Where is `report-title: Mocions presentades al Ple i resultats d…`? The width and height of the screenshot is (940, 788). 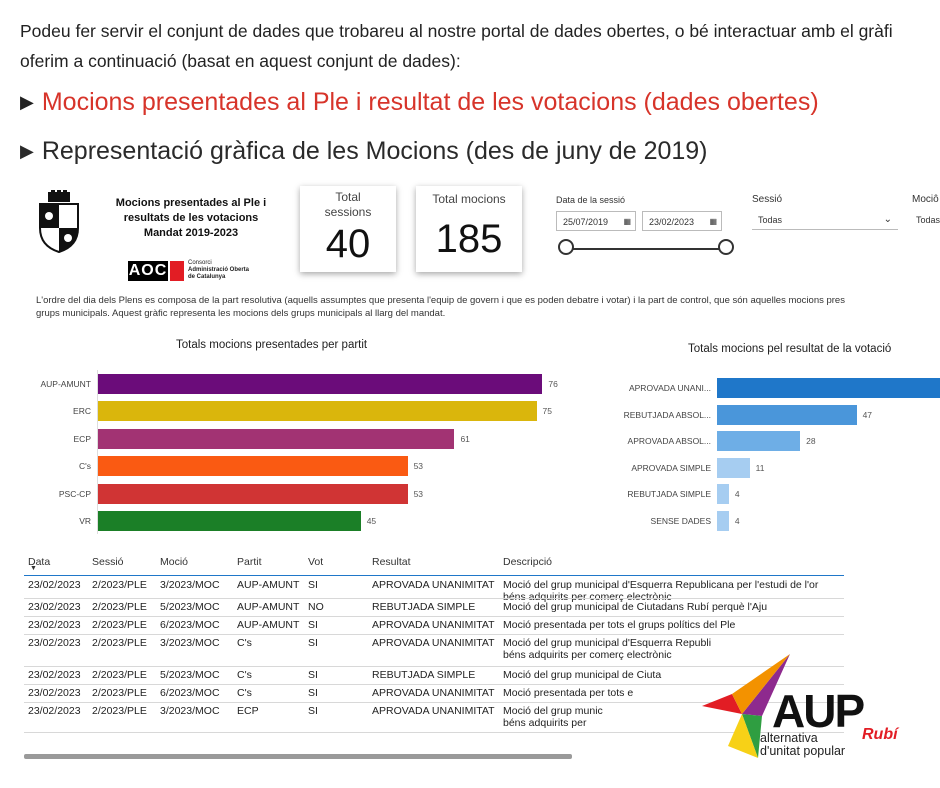
report-title: Mocions presentades al Ple i resultats d… is located at coordinates (191, 218).